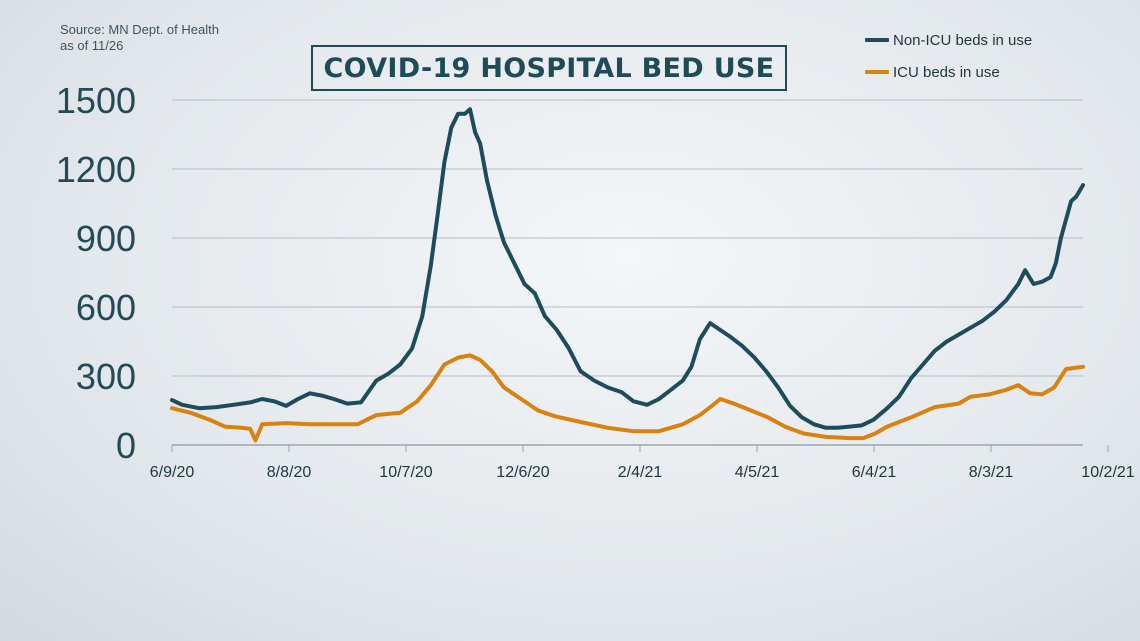 The height and width of the screenshot is (641, 1140). What do you see at coordinates (106, 238) in the screenshot?
I see `y-tick-label: 900` at bounding box center [106, 238].